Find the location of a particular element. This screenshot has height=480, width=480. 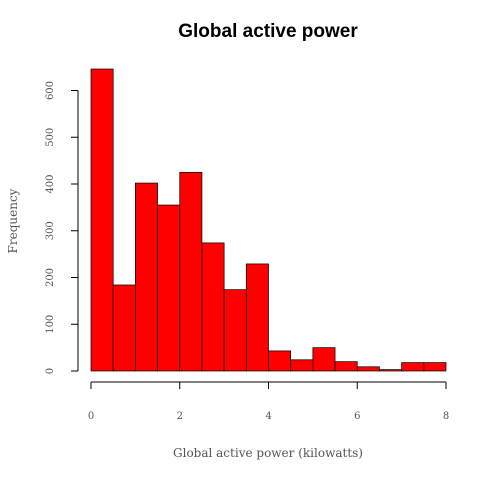

x-tick-label: 0 is located at coordinates (91, 416).